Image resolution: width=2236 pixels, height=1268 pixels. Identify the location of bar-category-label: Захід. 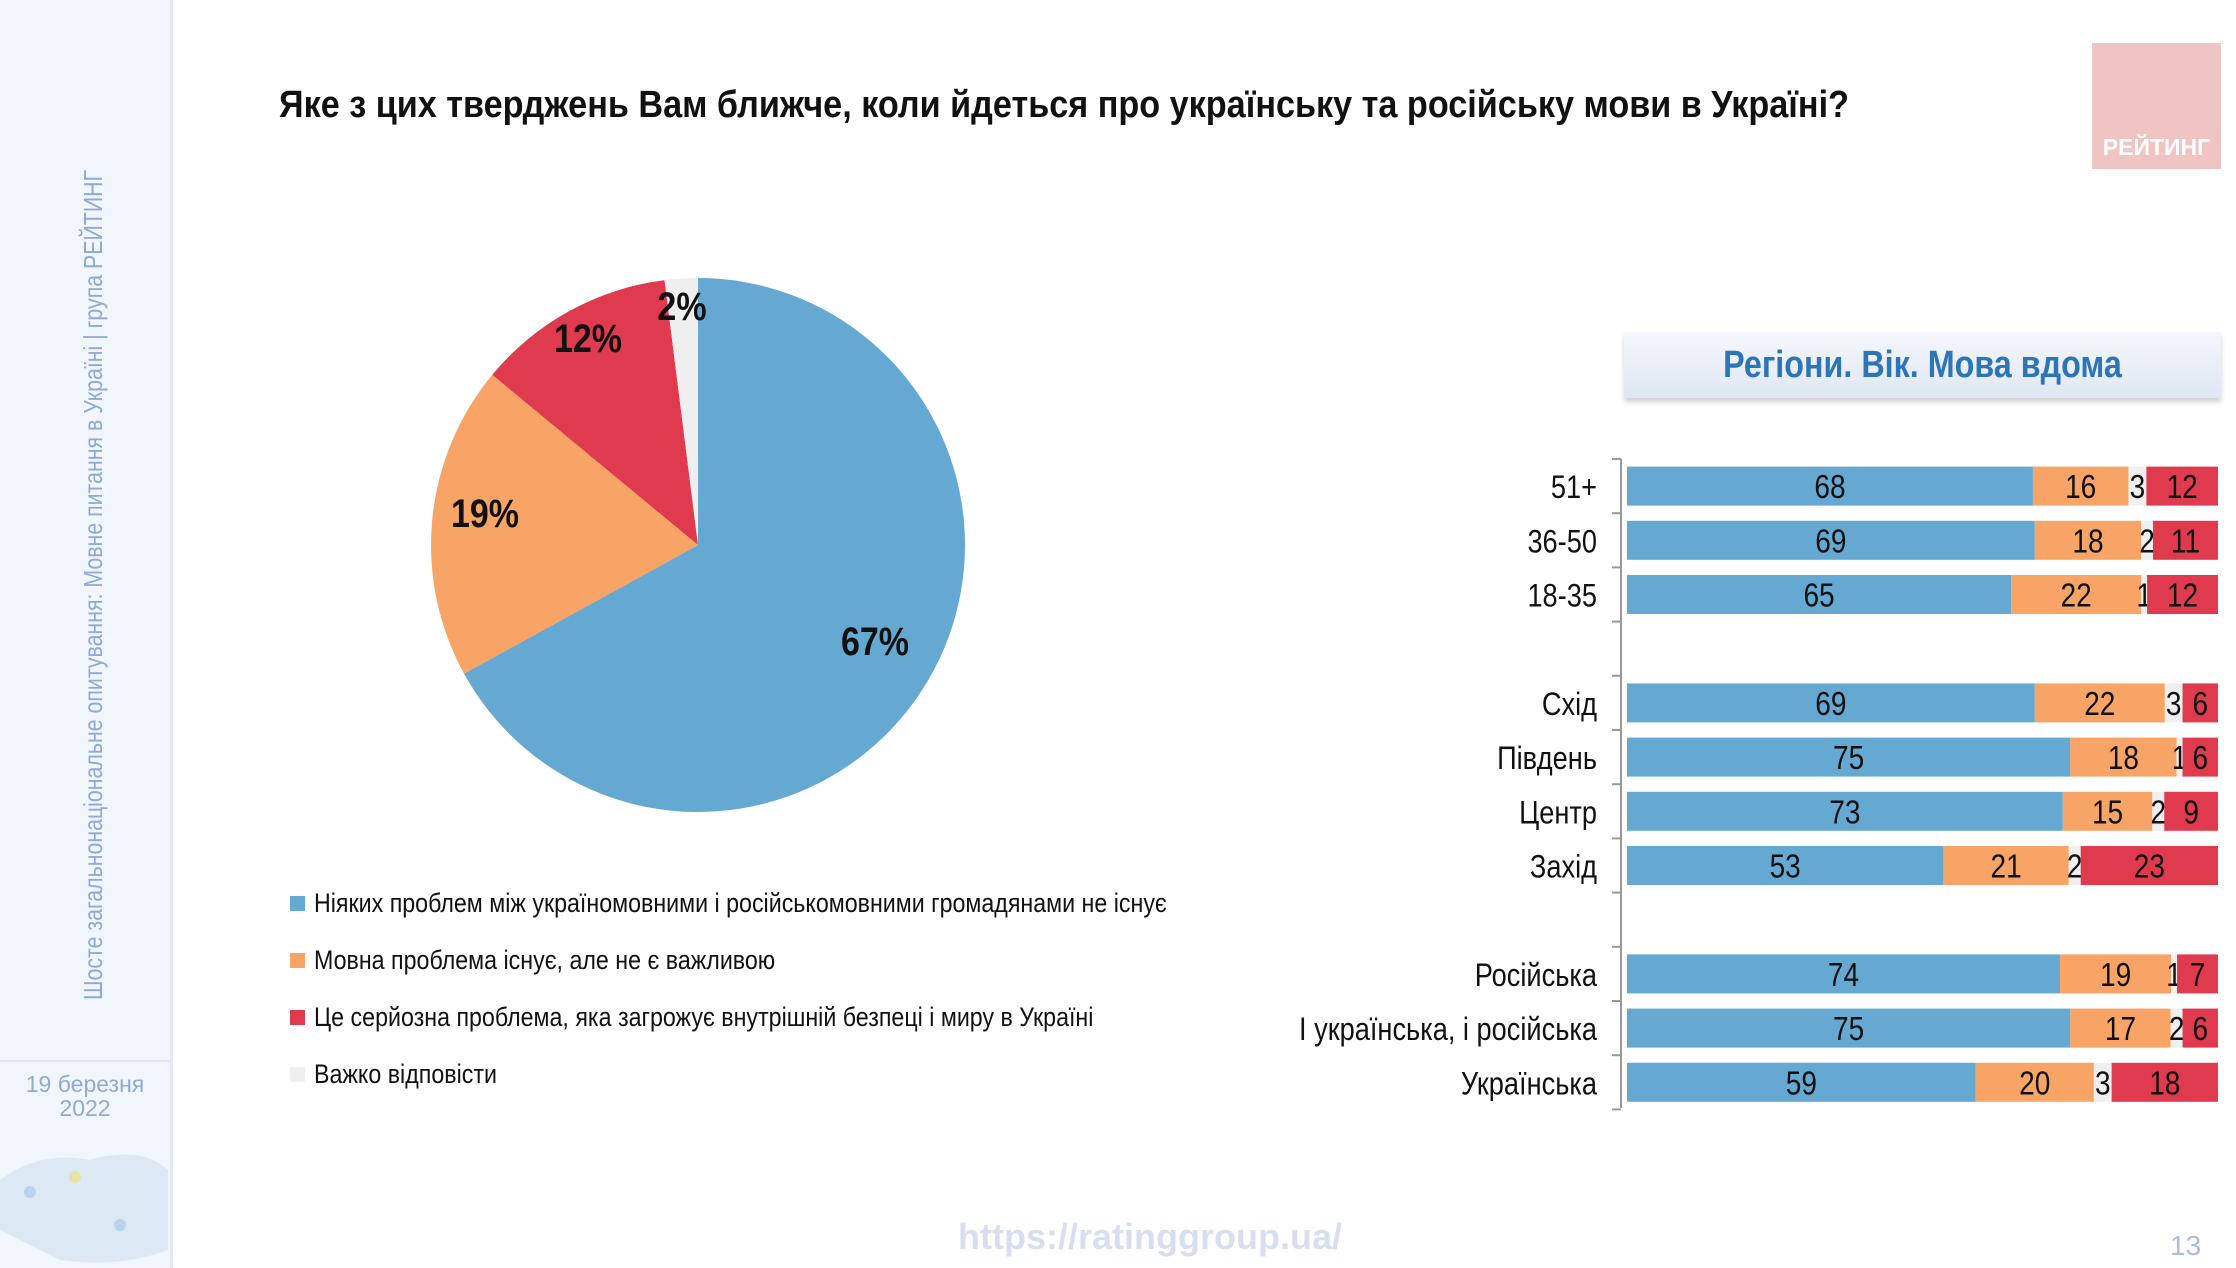
(1563, 867).